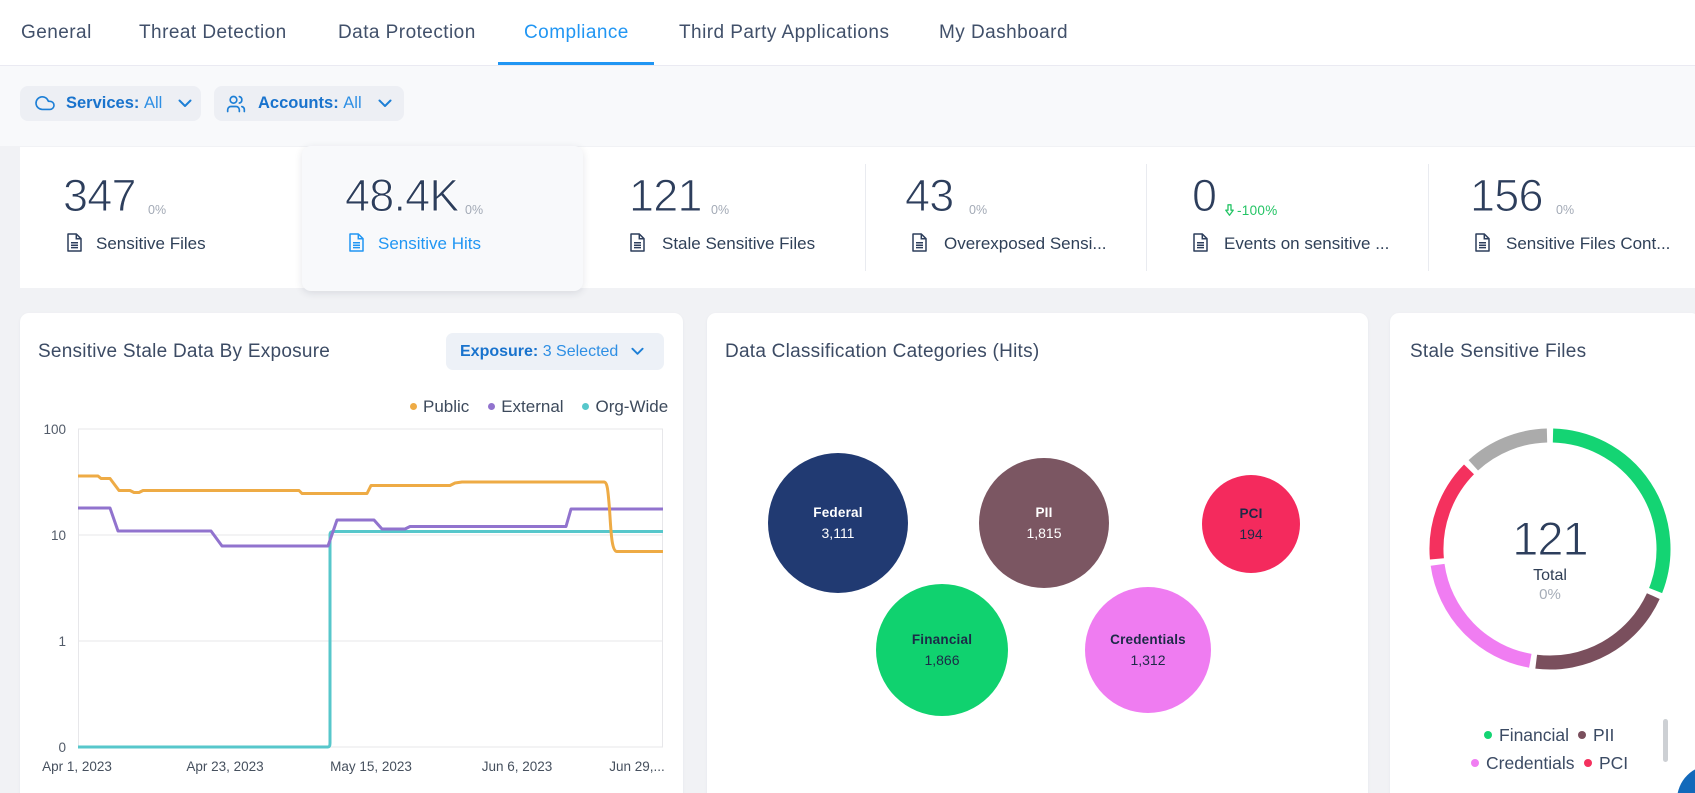 This screenshot has width=1695, height=793. Describe the element at coordinates (58, 535) in the screenshot. I see `svg-text: 10` at that location.